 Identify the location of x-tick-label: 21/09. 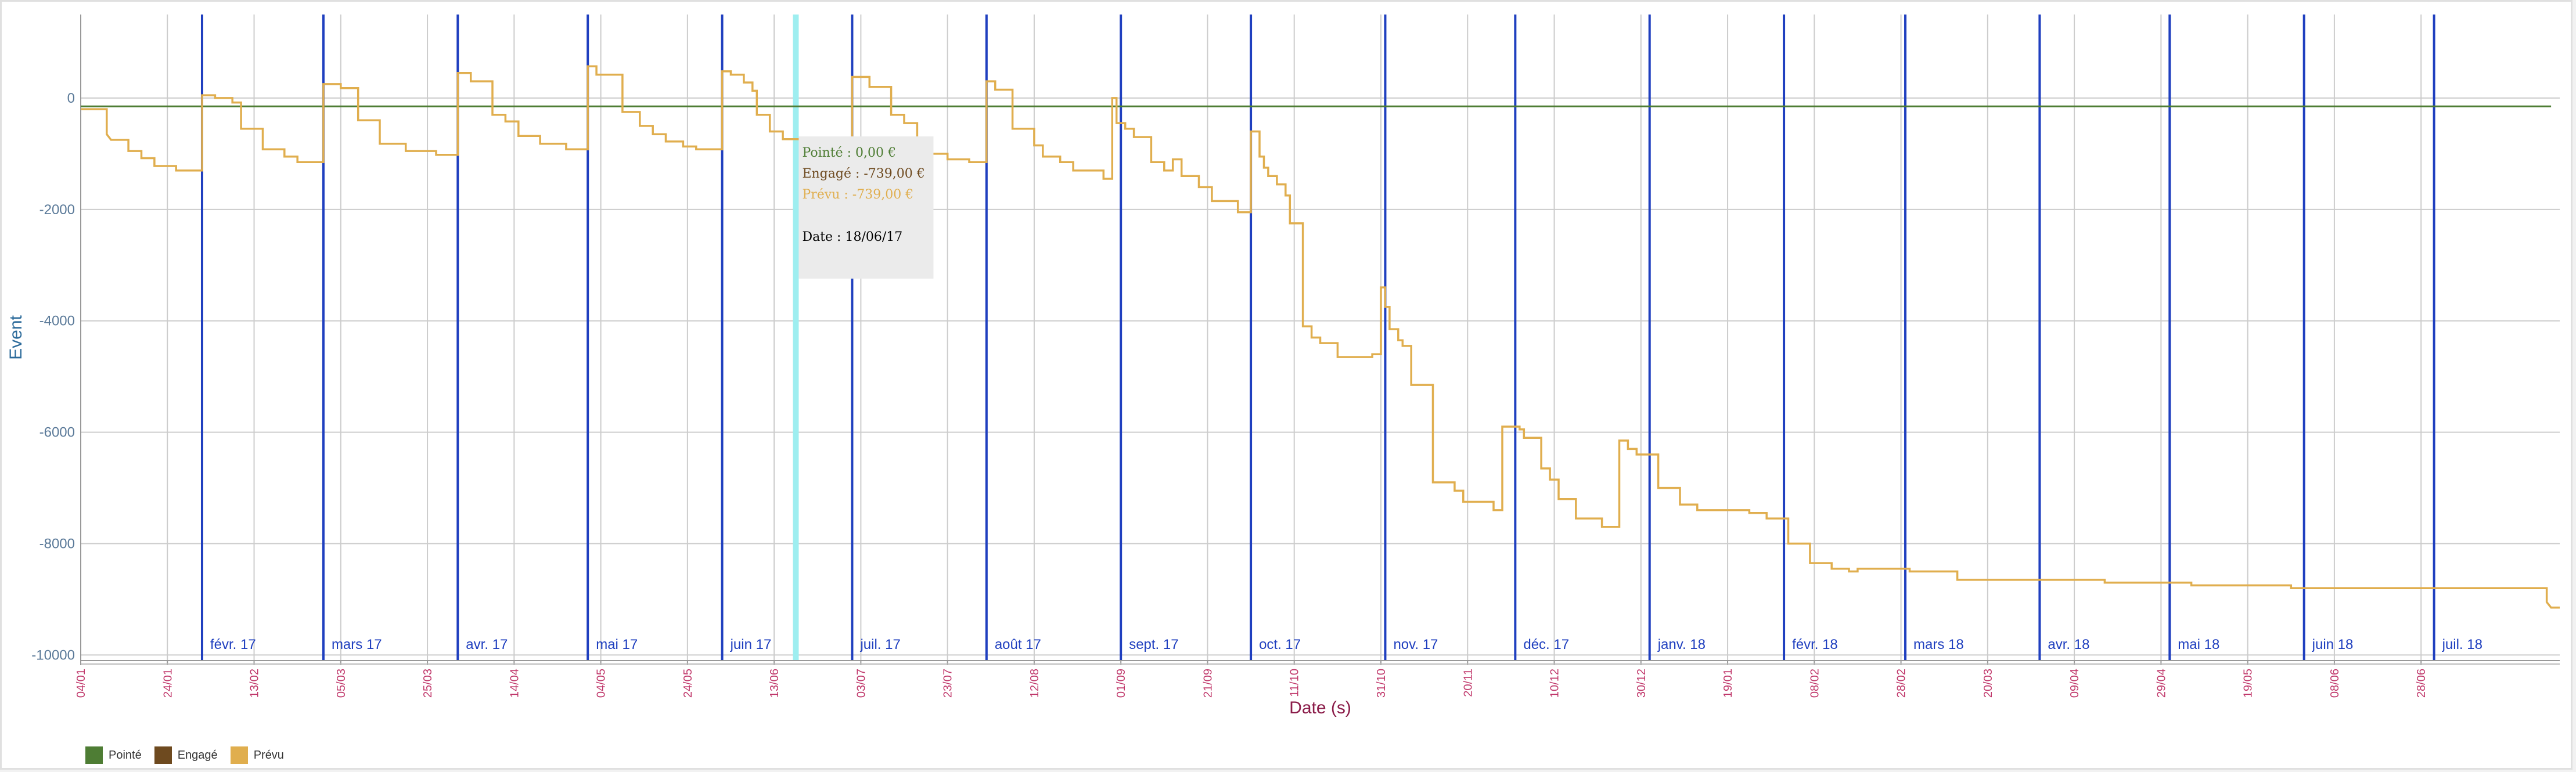
(1207, 683).